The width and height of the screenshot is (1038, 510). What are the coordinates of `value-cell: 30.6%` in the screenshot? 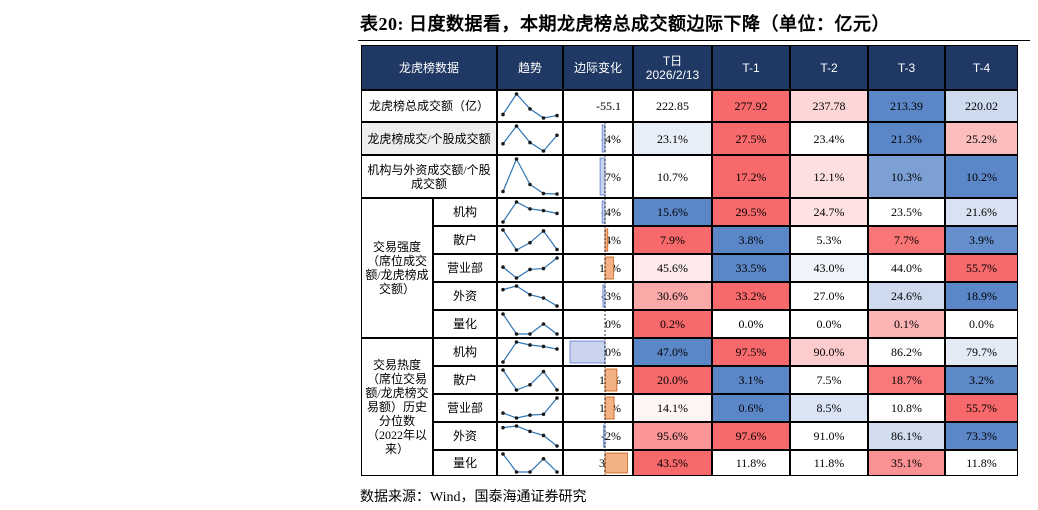 It's located at (672, 296).